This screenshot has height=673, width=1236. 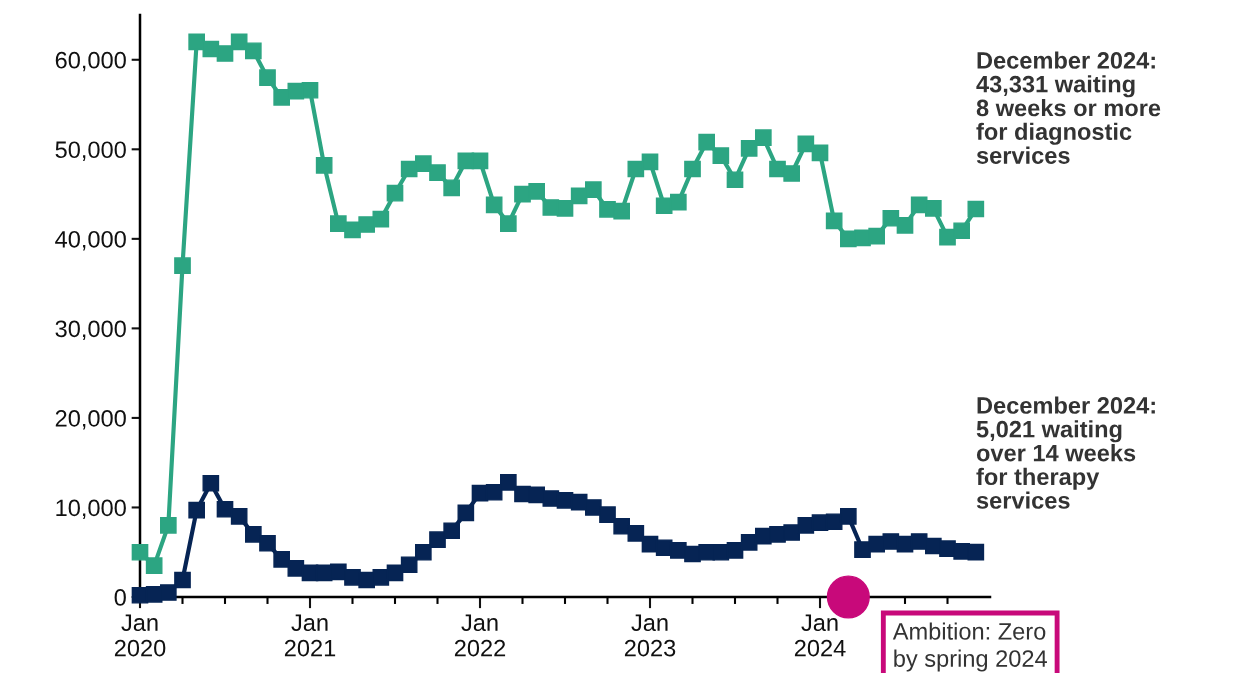 What do you see at coordinates (90, 61) in the screenshot?
I see `y-tick-label: 60,000` at bounding box center [90, 61].